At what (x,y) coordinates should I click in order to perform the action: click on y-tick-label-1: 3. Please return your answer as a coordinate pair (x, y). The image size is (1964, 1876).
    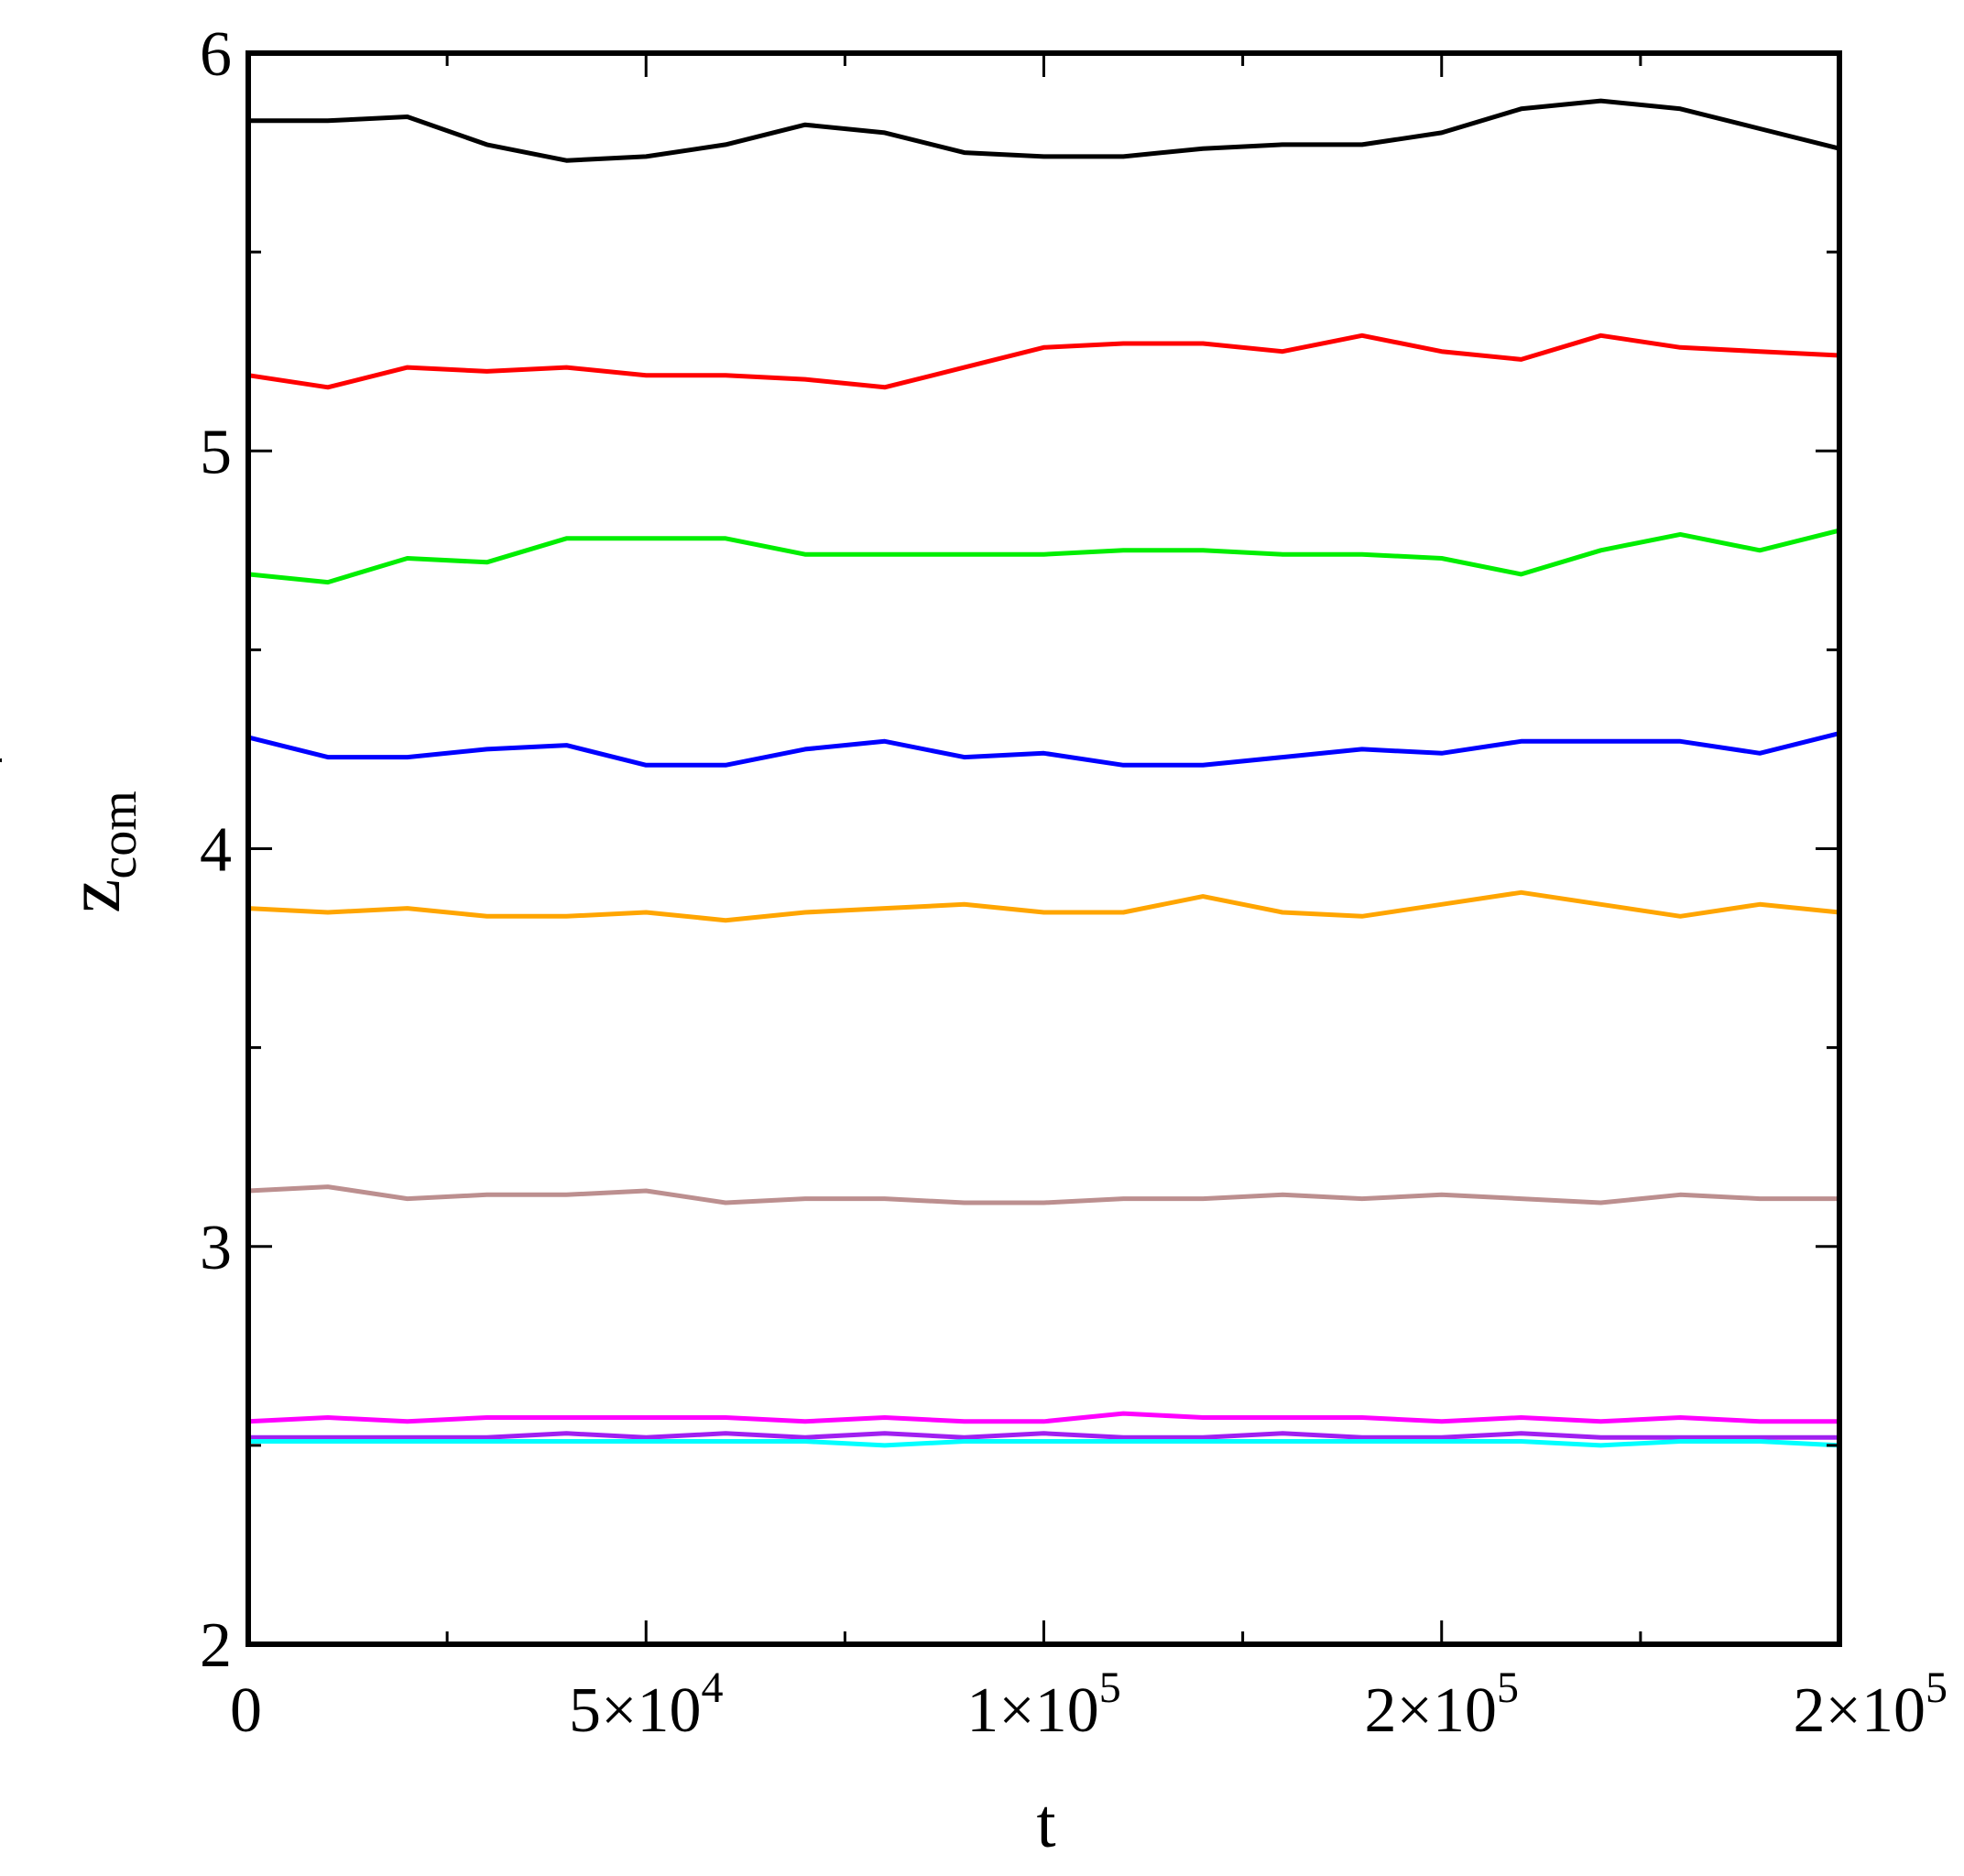
    Looking at the image, I should click on (216, 1248).